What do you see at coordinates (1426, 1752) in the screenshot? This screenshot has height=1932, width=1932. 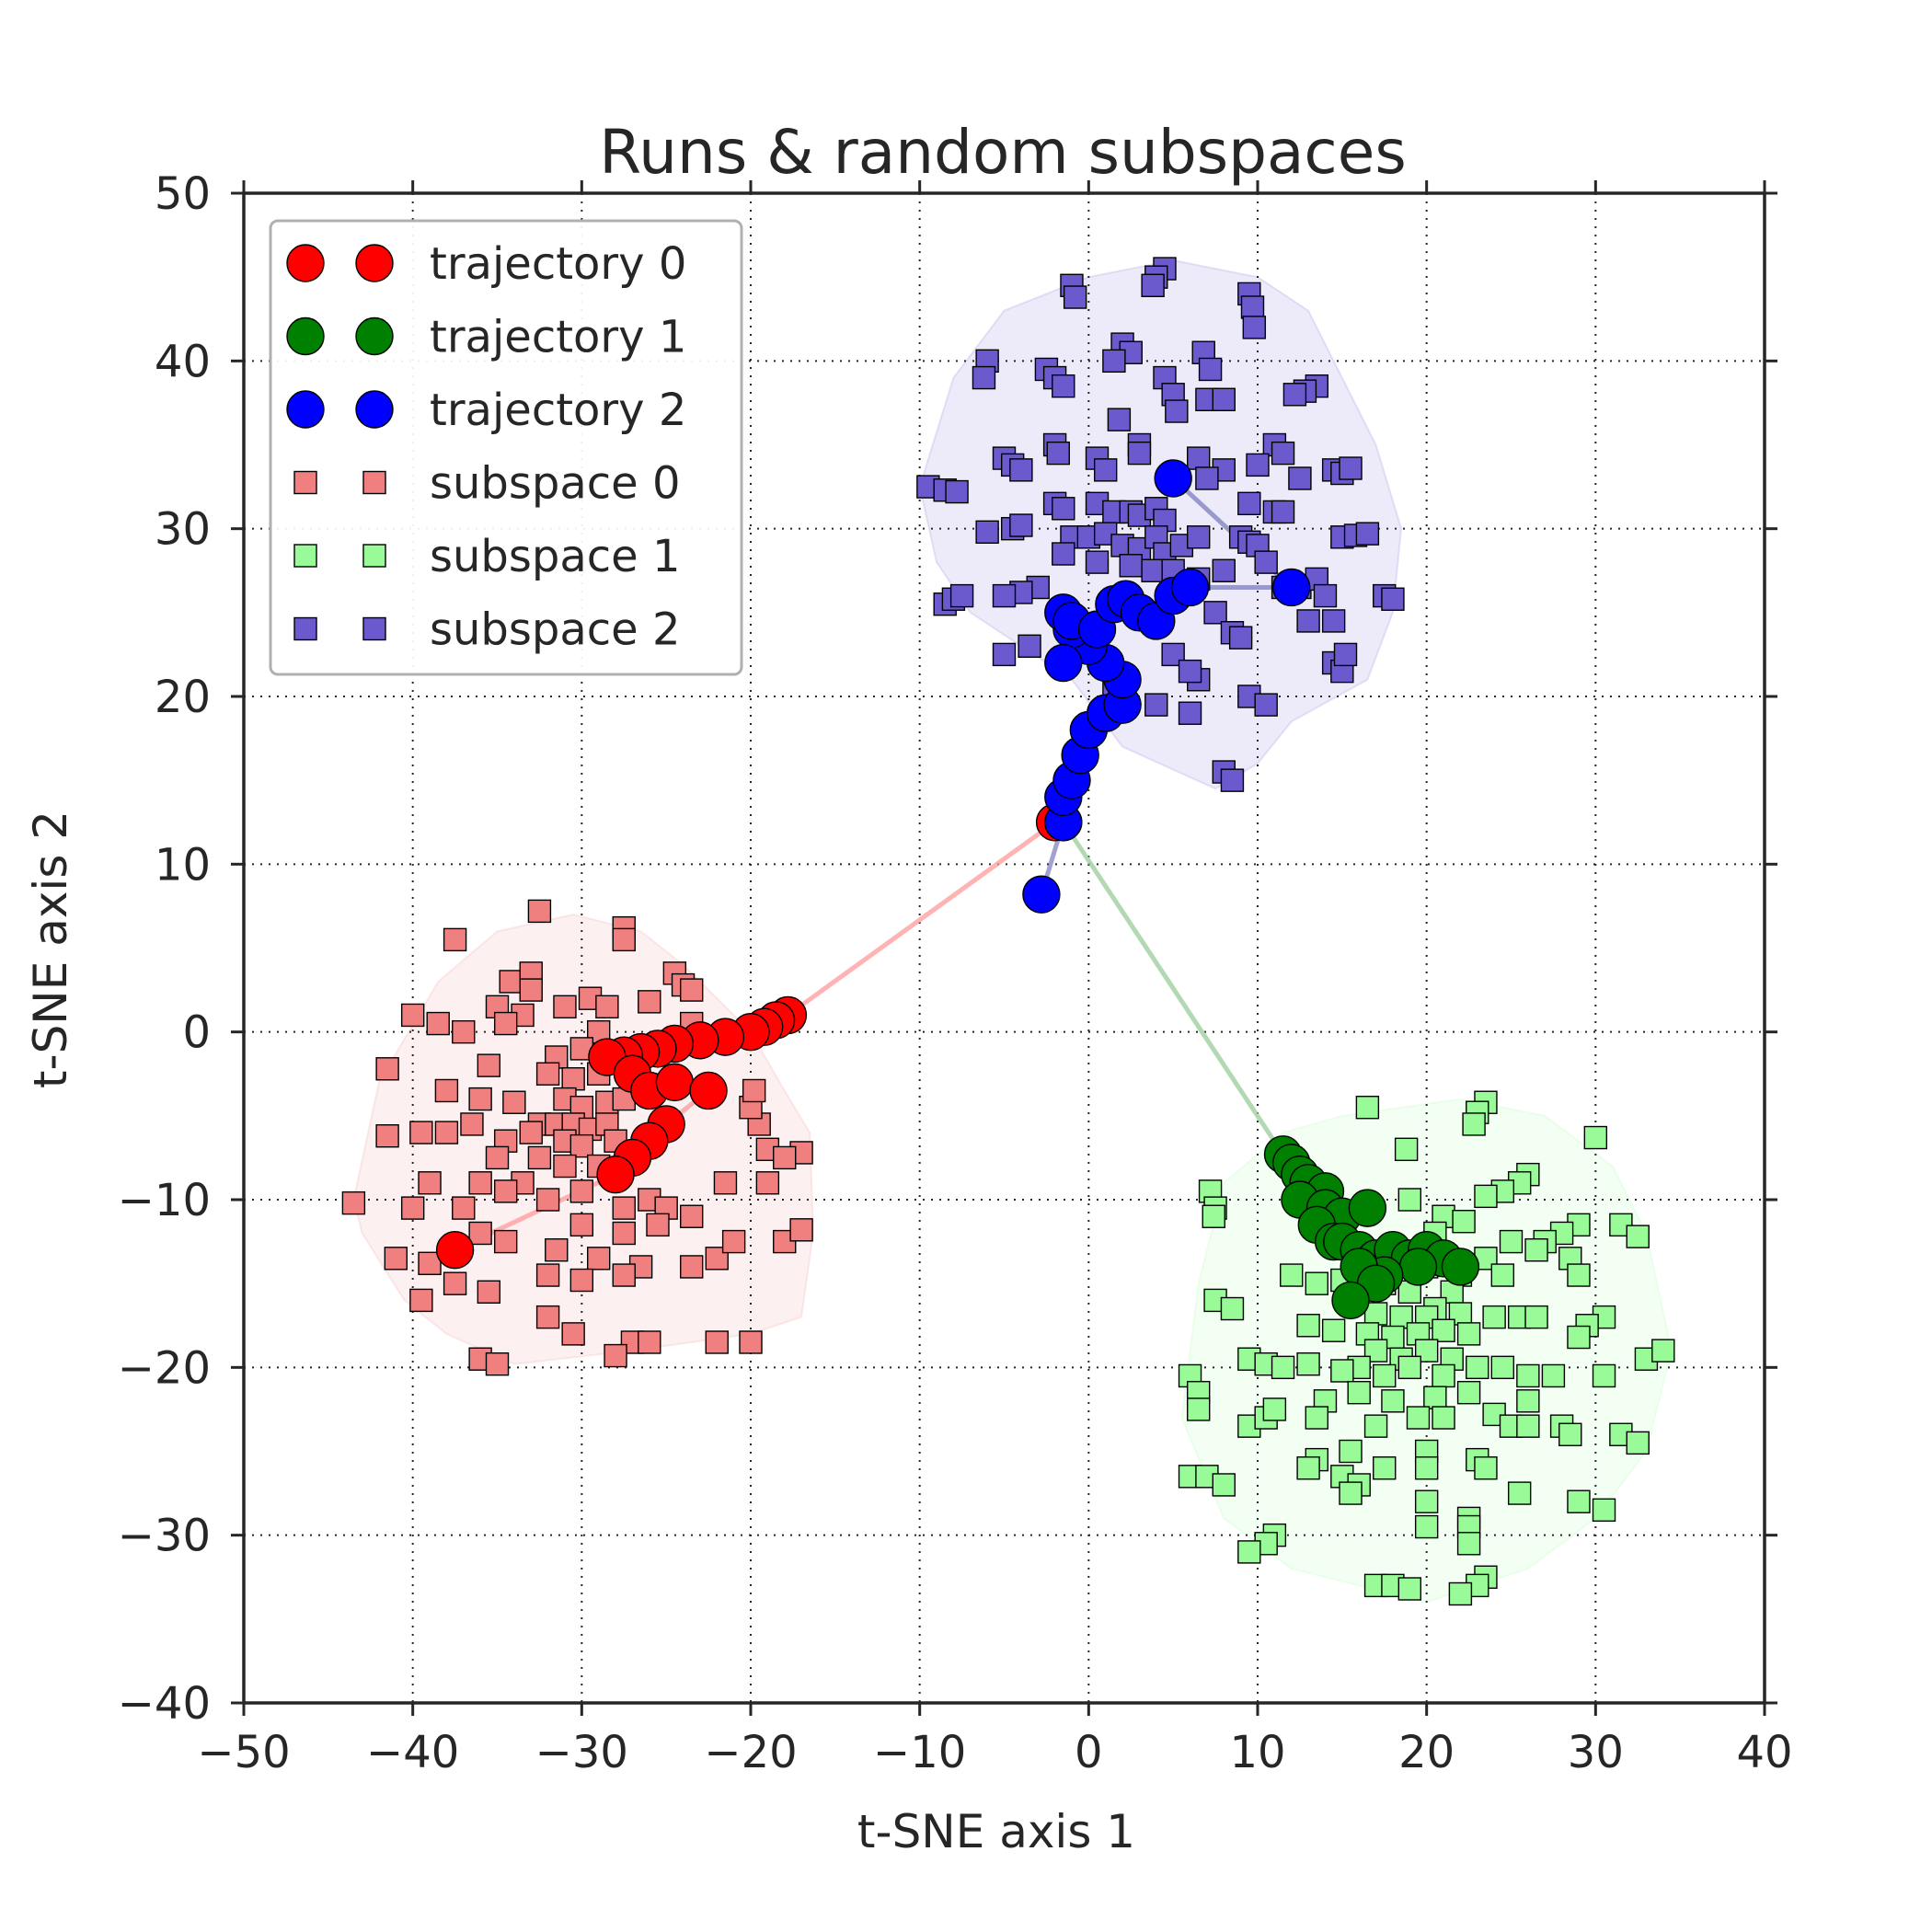 I see `x-tick-label: 20` at bounding box center [1426, 1752].